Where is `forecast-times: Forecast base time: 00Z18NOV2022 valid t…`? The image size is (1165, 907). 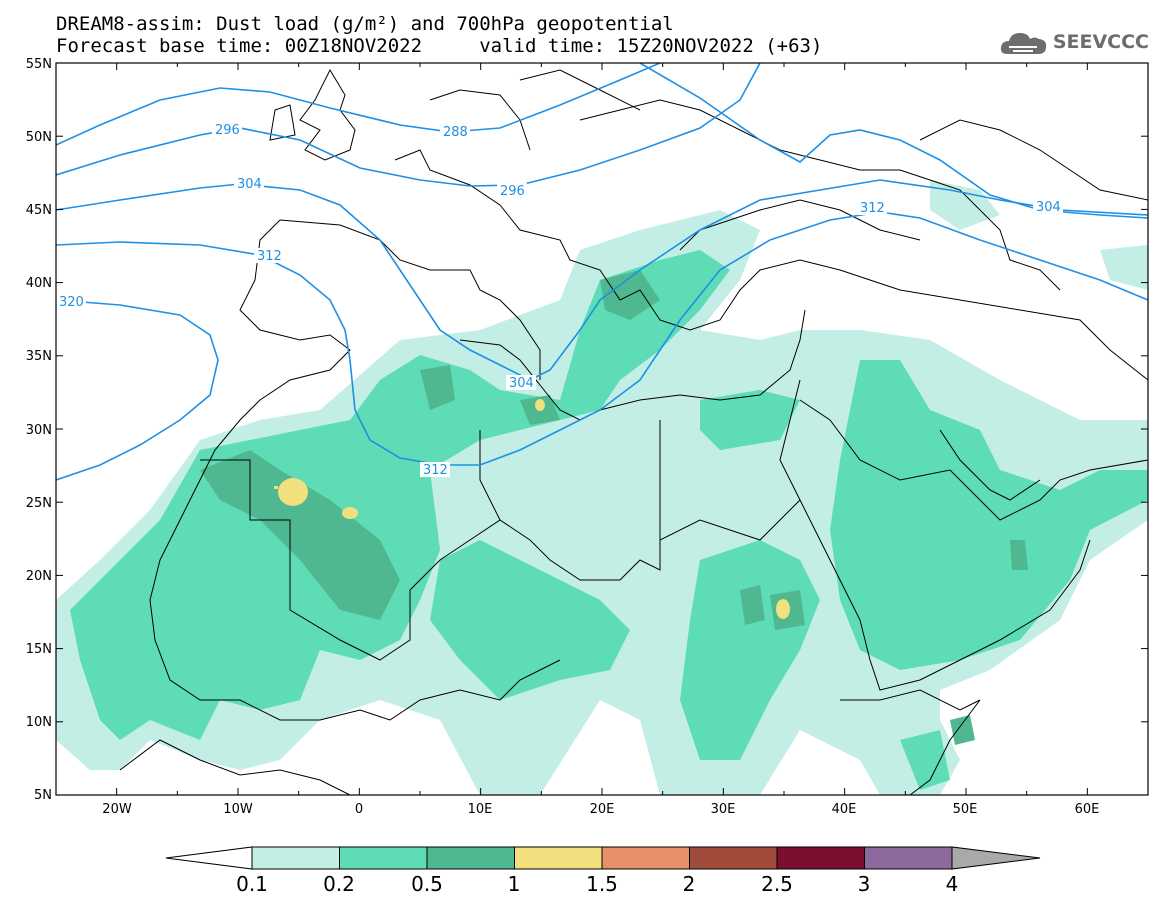 forecast-times: Forecast base time: 00Z18NOV2022 valid t… is located at coordinates (439, 46).